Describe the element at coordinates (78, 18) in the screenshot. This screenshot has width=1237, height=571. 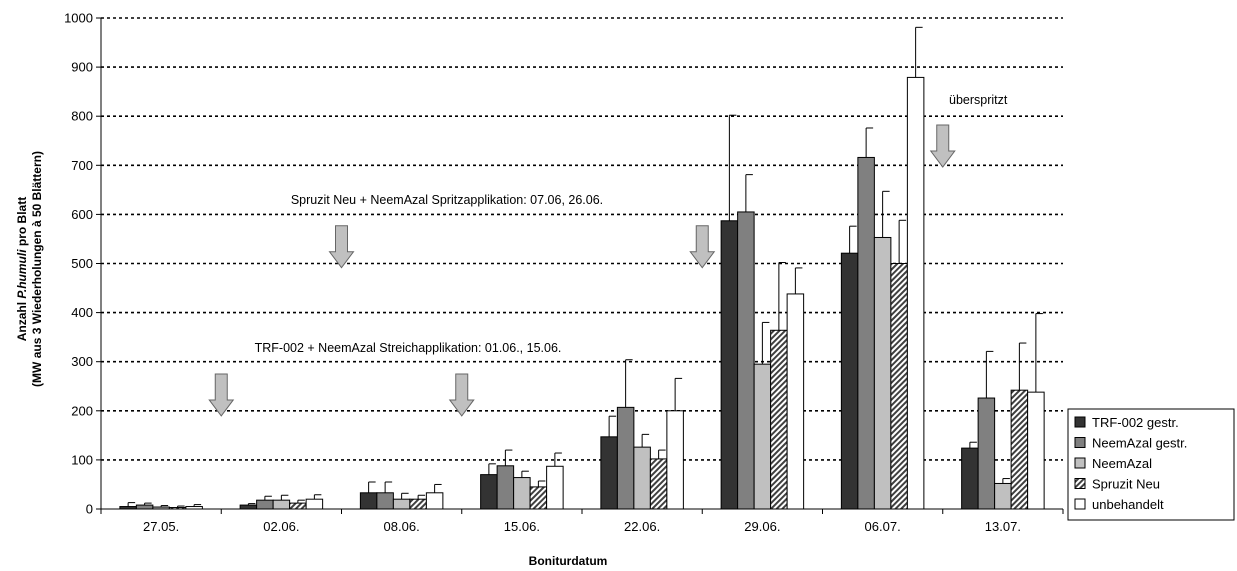
I see `y-tick-label: 1000` at that location.